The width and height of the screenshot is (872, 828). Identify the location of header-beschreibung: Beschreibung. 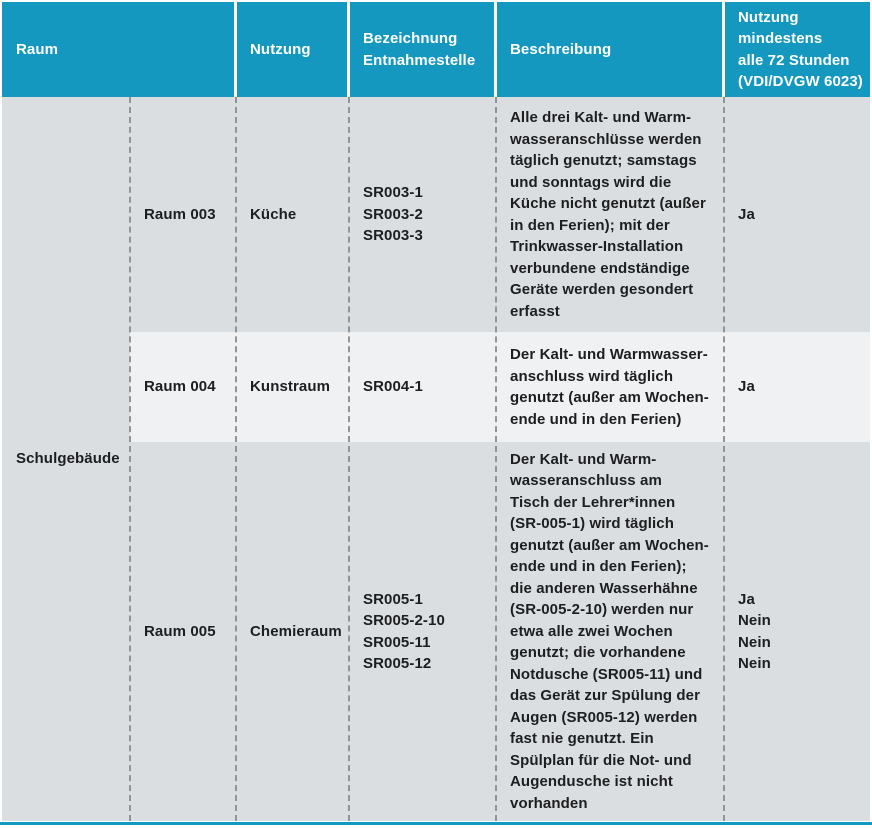
(610, 49).